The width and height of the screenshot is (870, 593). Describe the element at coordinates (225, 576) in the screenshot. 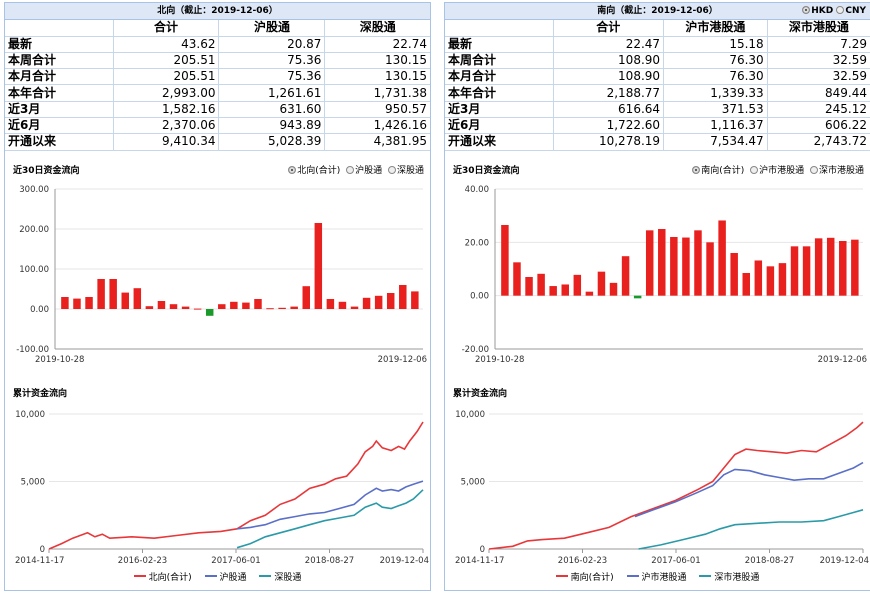

I see `legend-item-north-sh: 沪股通` at that location.